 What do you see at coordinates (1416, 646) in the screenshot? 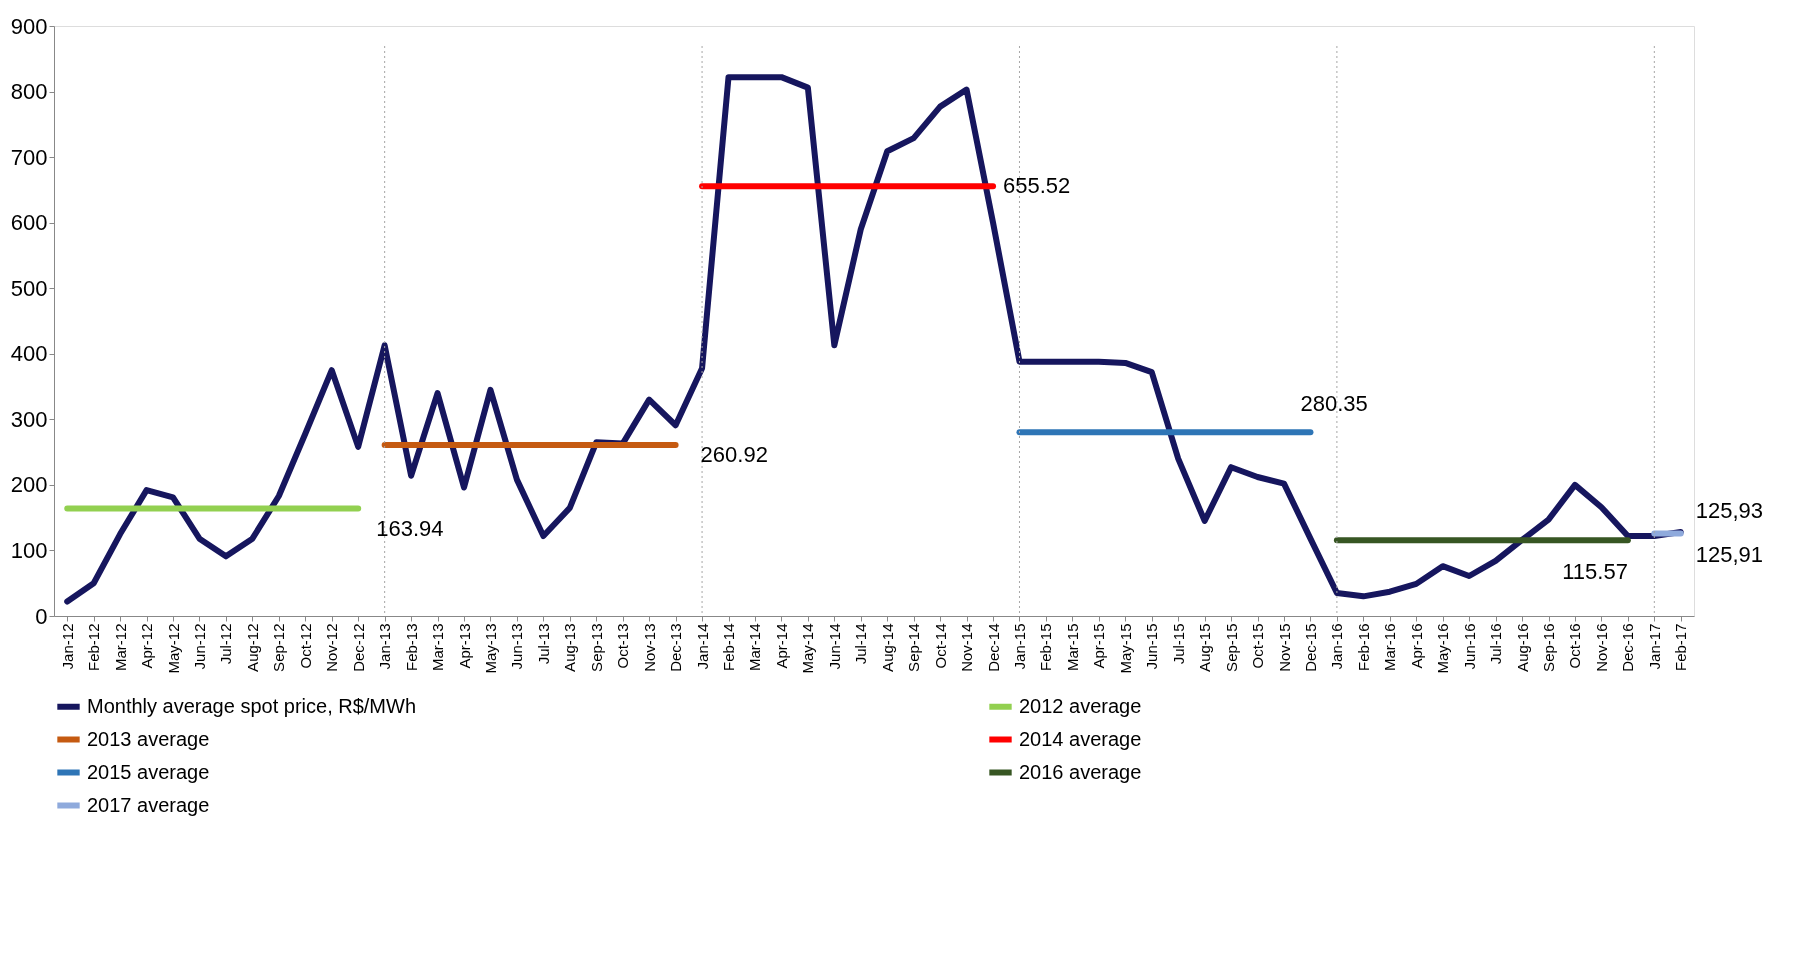
I see `x-tick-label: Apr-16` at bounding box center [1416, 646].